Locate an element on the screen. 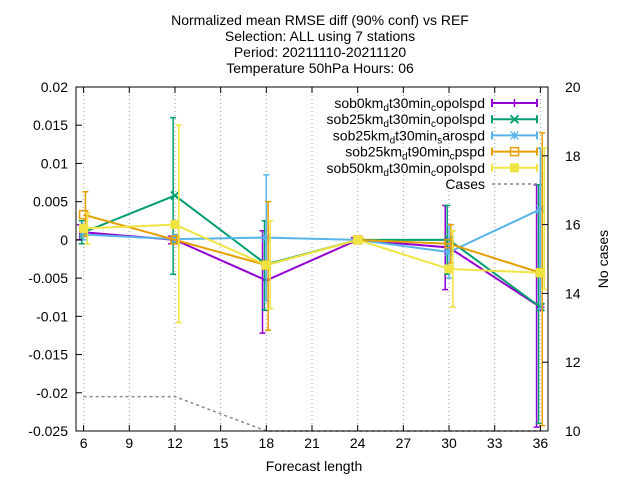  x-tick-label: 33 is located at coordinates (495, 443).